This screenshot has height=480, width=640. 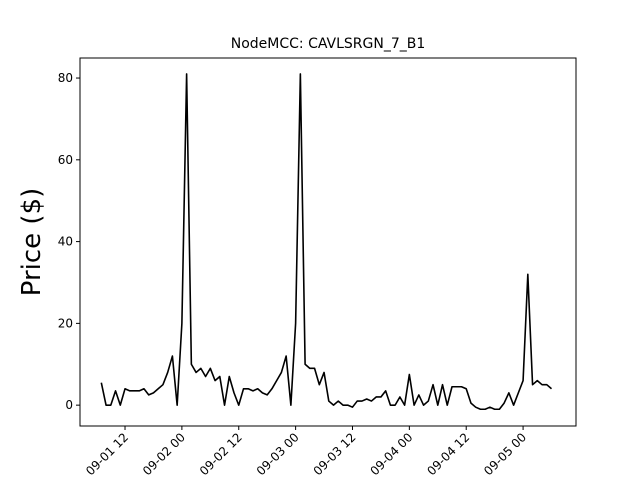 What do you see at coordinates (65, 242) in the screenshot?
I see `y-tick-label: 40` at bounding box center [65, 242].